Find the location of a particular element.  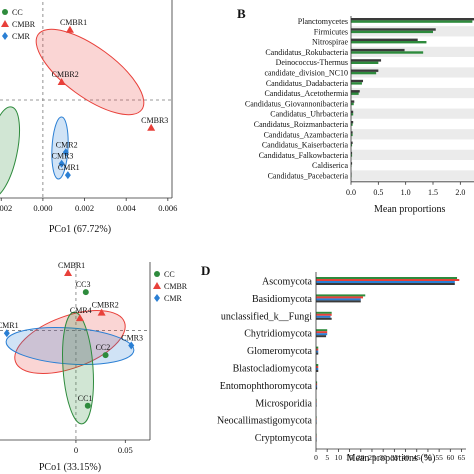

category-label: Candidatus_Kaiserbacteria is located at coordinates (305, 145).